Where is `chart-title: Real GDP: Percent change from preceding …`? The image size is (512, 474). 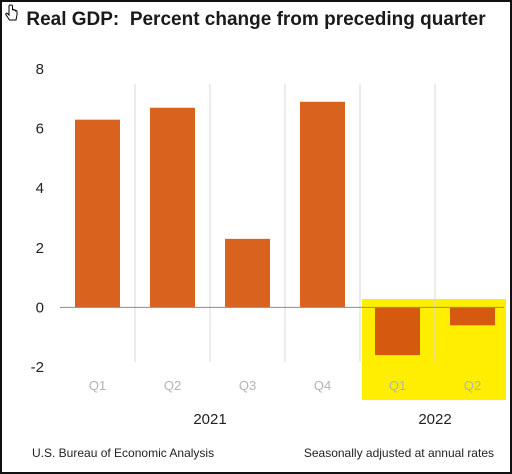 chart-title: Real GDP: Percent change from preceding … is located at coordinates (256, 19).